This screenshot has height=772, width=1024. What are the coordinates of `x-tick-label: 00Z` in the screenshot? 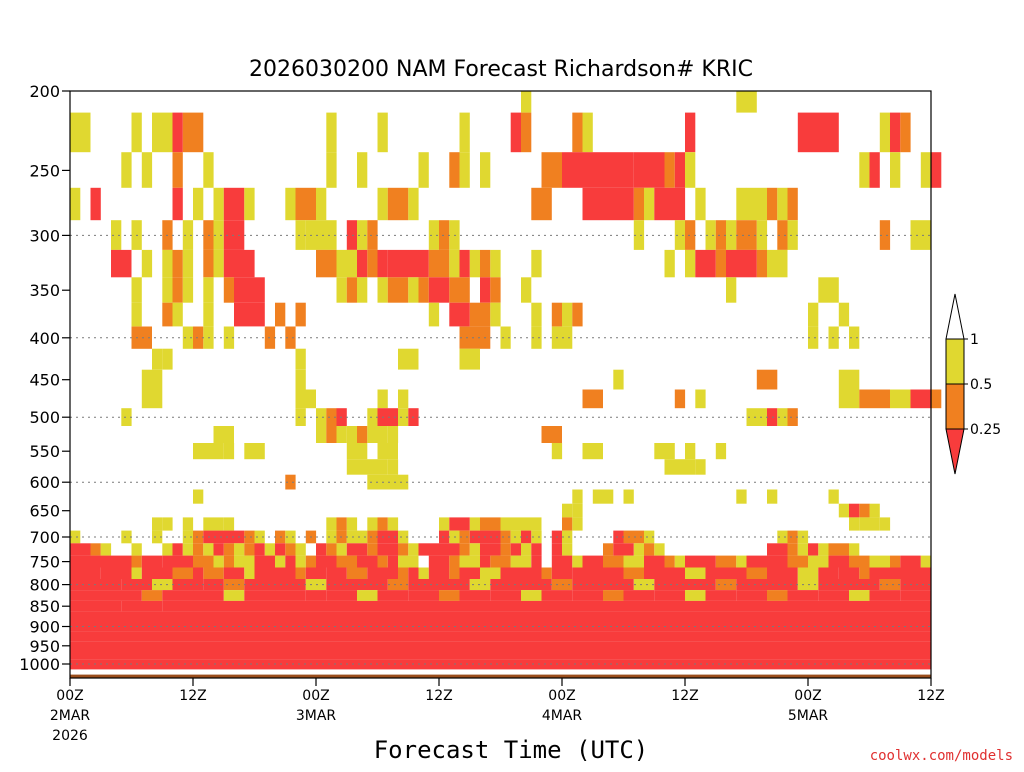 It's located at (807, 696).